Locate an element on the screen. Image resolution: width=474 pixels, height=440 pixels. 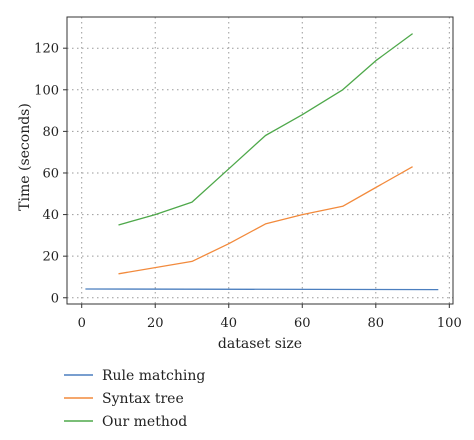
legend-label-our-method: Our method is located at coordinates (144, 422).